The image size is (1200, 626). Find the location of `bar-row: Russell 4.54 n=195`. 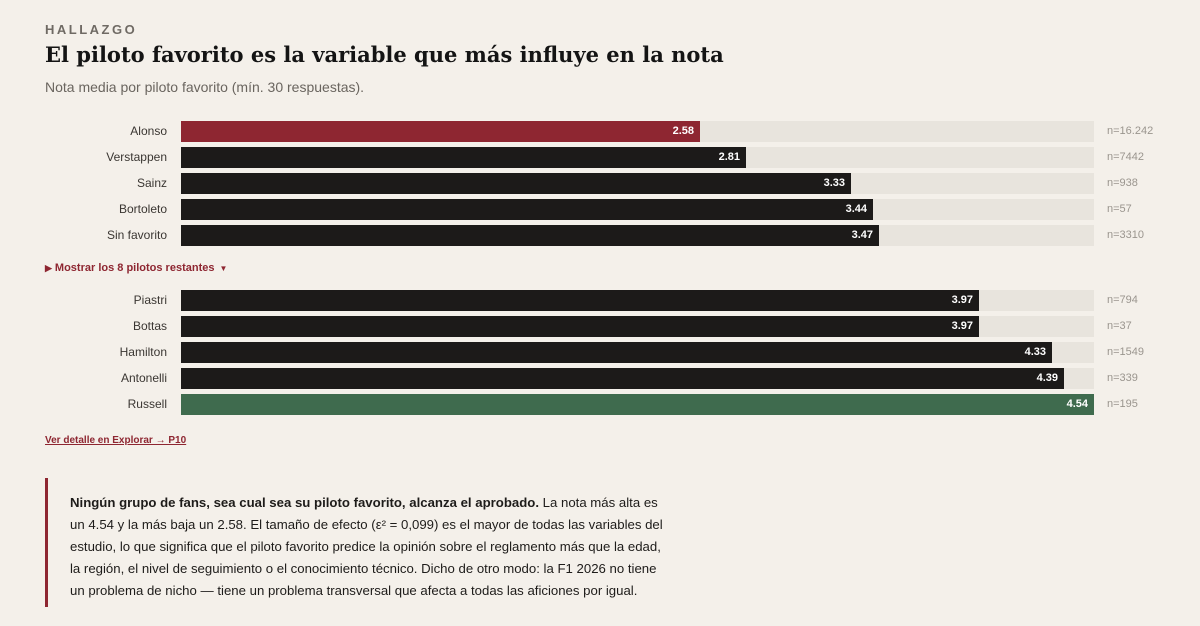

bar-row: Russell 4.54 n=195 is located at coordinates (600, 404).